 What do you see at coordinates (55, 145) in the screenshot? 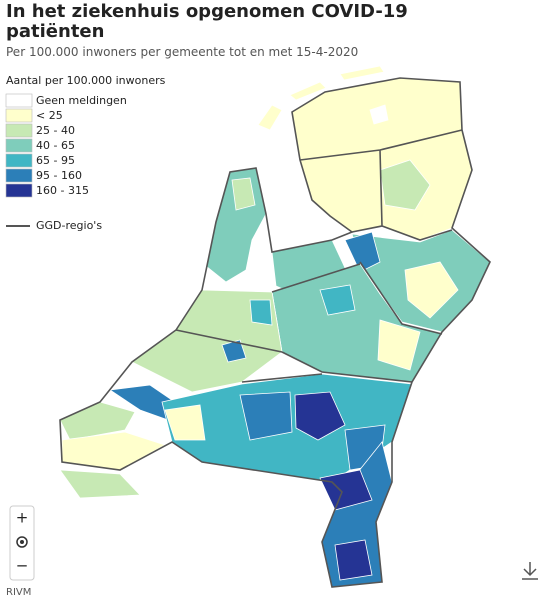
I see `legend-label: 40 - 65` at bounding box center [55, 145].